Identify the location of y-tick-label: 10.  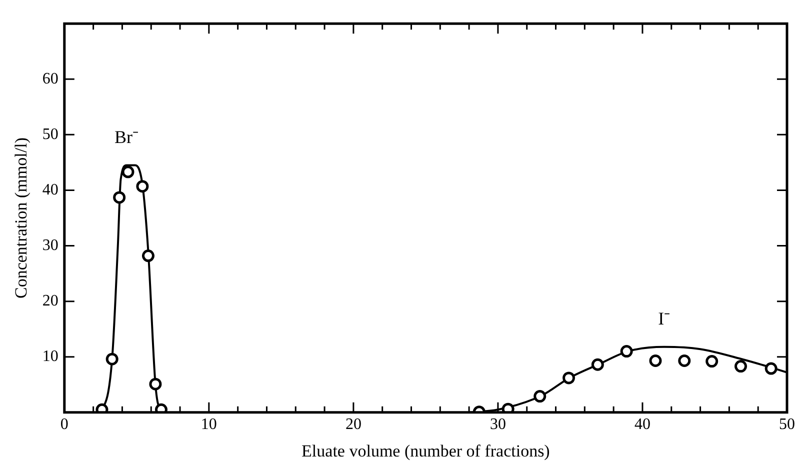
(50, 357).